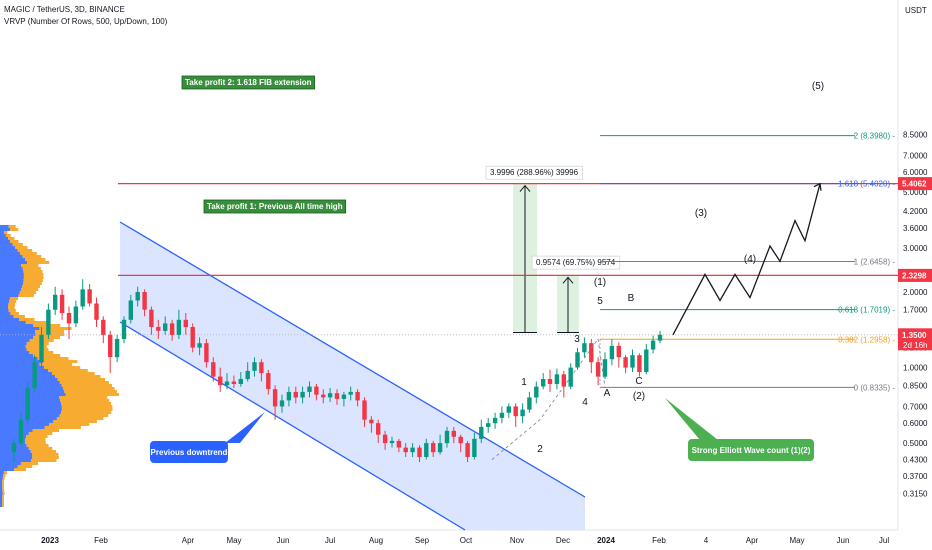  What do you see at coordinates (568, 280) in the screenshot?
I see `measure-arrowhead-tp1` at bounding box center [568, 280].